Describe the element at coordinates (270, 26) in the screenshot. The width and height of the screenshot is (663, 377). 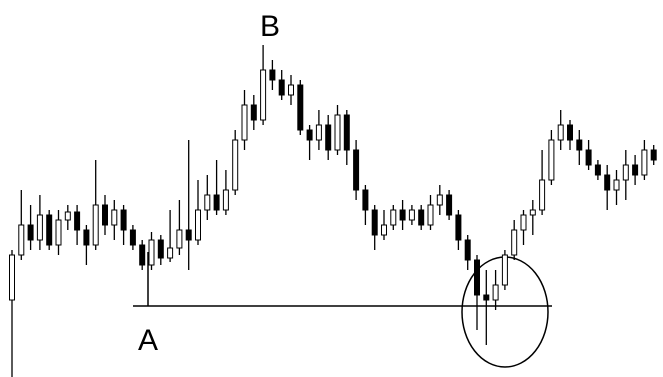
I see `annotation: B` at that location.